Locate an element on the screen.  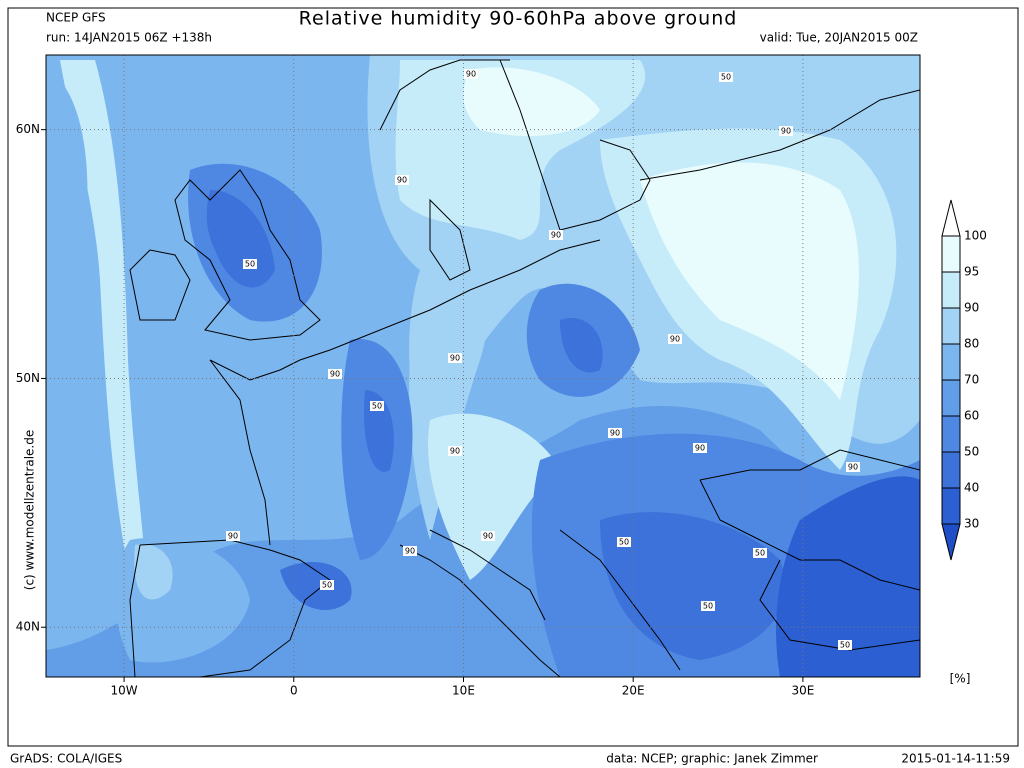
colorbar-label: 70 is located at coordinates (971, 380).